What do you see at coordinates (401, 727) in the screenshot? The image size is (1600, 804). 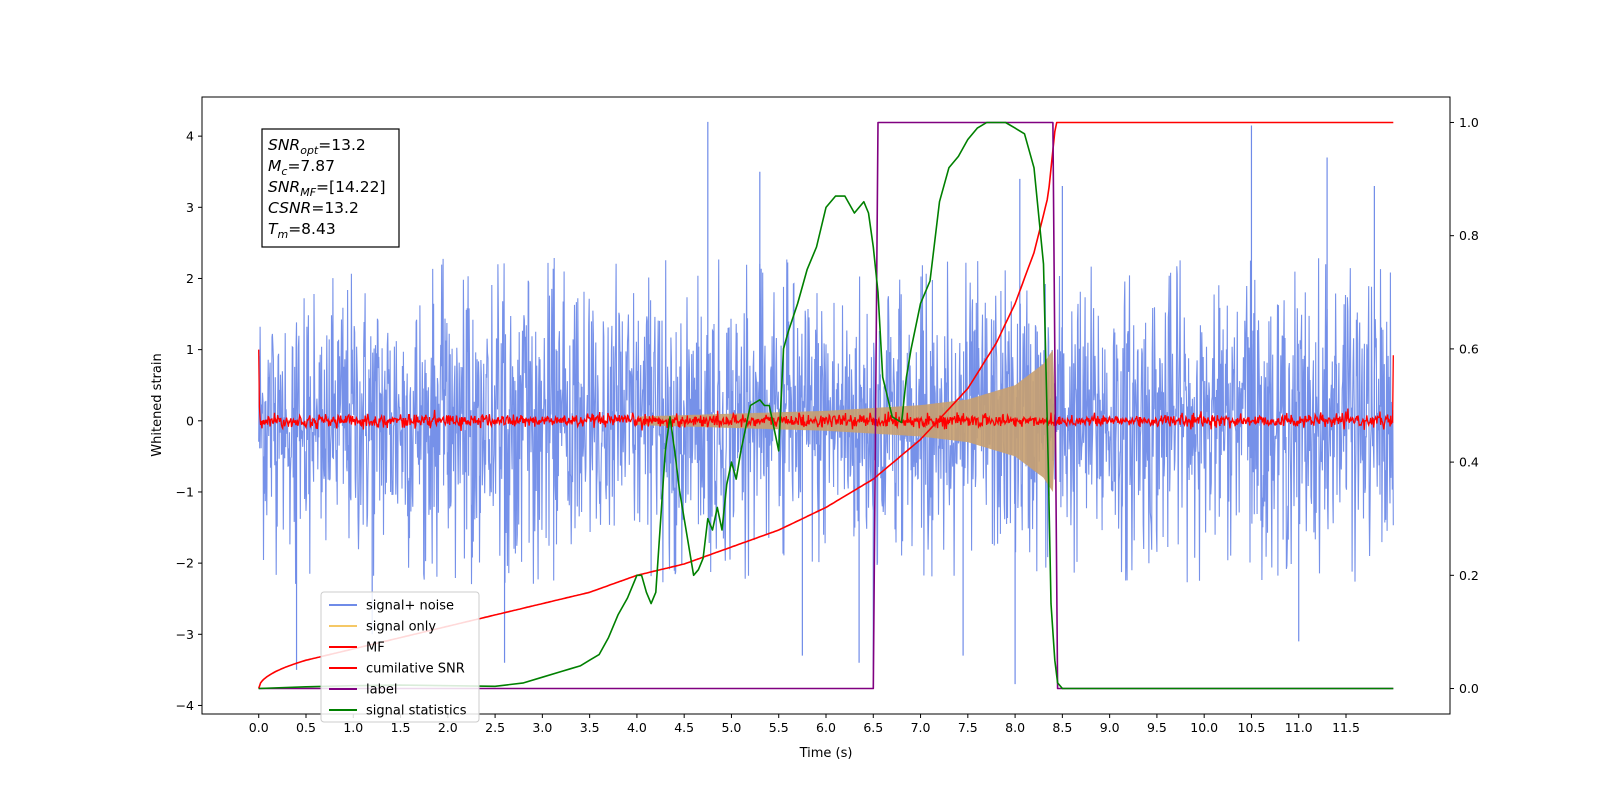 I see `x-tick-label: 1.5` at bounding box center [401, 727].